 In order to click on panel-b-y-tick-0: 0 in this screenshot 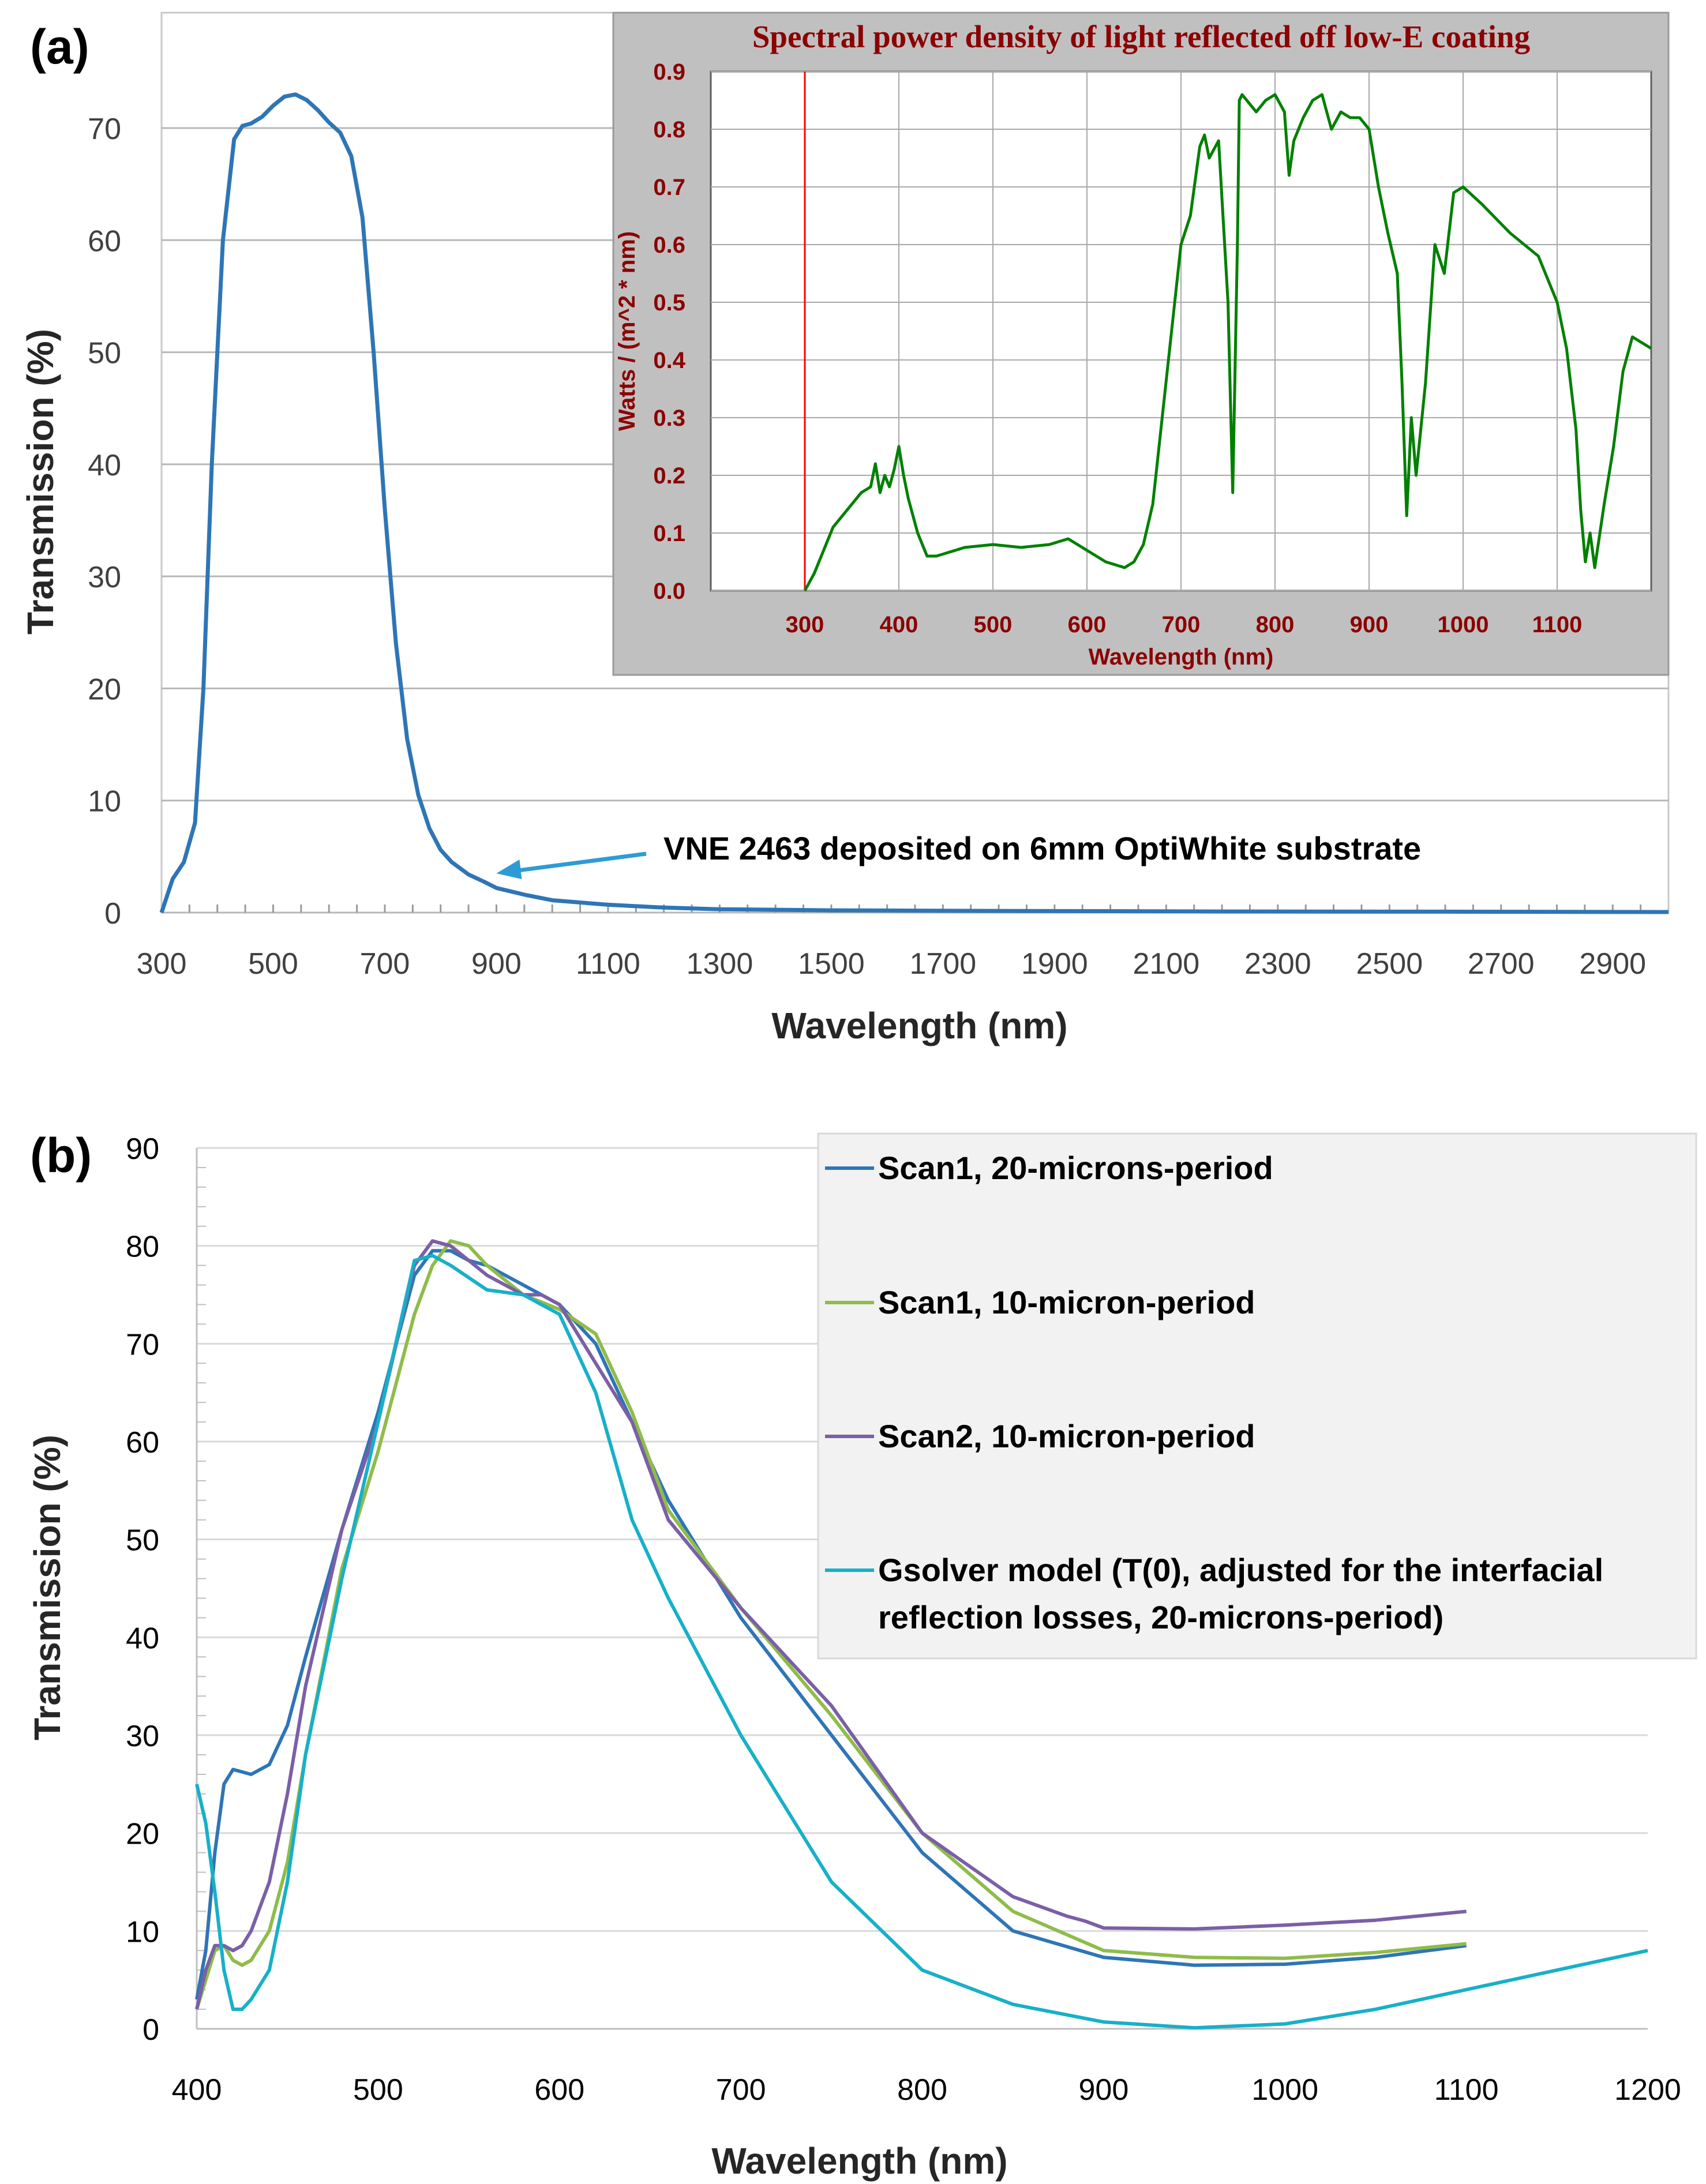, I will do `click(151, 2030)`.